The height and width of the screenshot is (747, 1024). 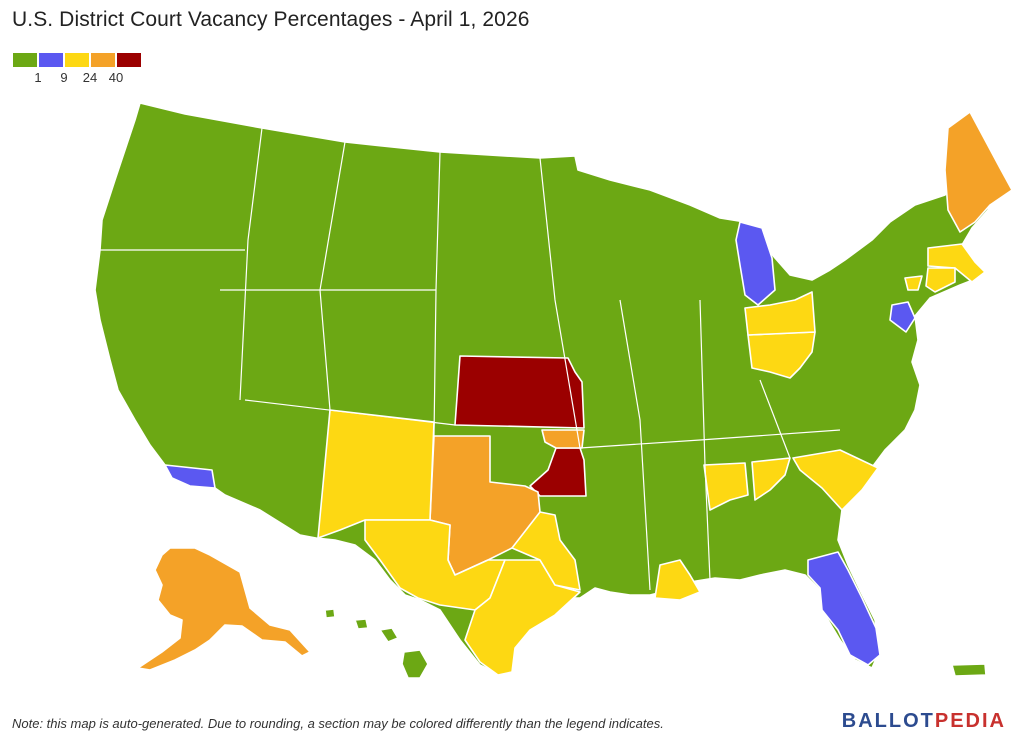 What do you see at coordinates (224, 609) in the screenshot?
I see `district-alaska` at bounding box center [224, 609].